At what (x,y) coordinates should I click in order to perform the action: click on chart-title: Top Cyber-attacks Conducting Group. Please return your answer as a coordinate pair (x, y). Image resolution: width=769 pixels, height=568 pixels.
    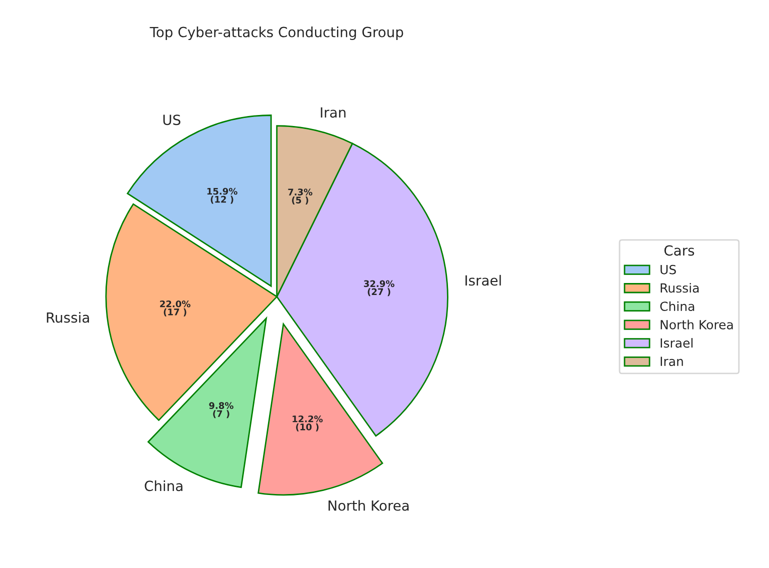
    Looking at the image, I should click on (277, 33).